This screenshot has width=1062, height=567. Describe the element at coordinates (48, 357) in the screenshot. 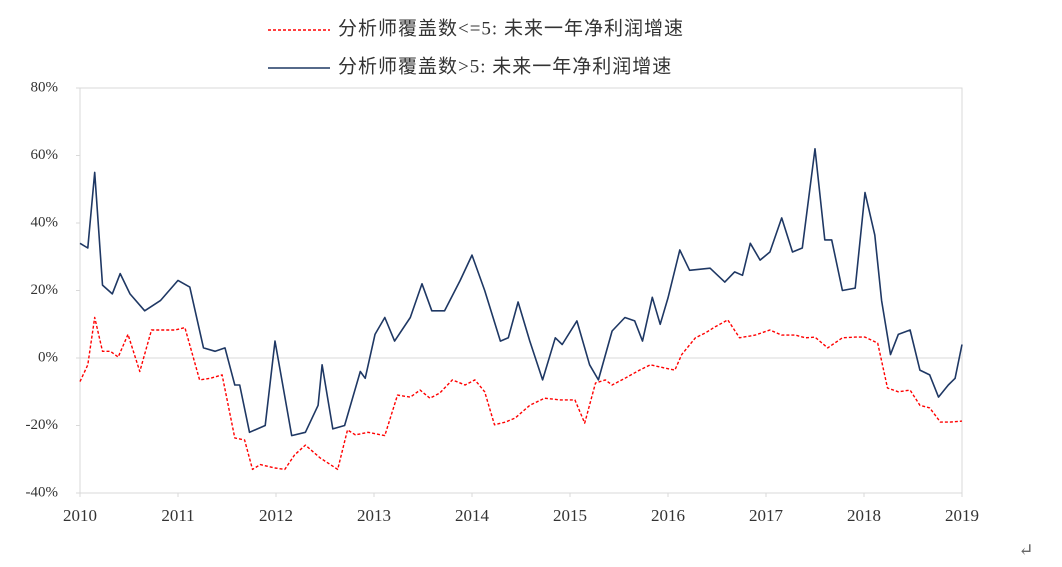

I see `y-tick-label: 0%` at that location.